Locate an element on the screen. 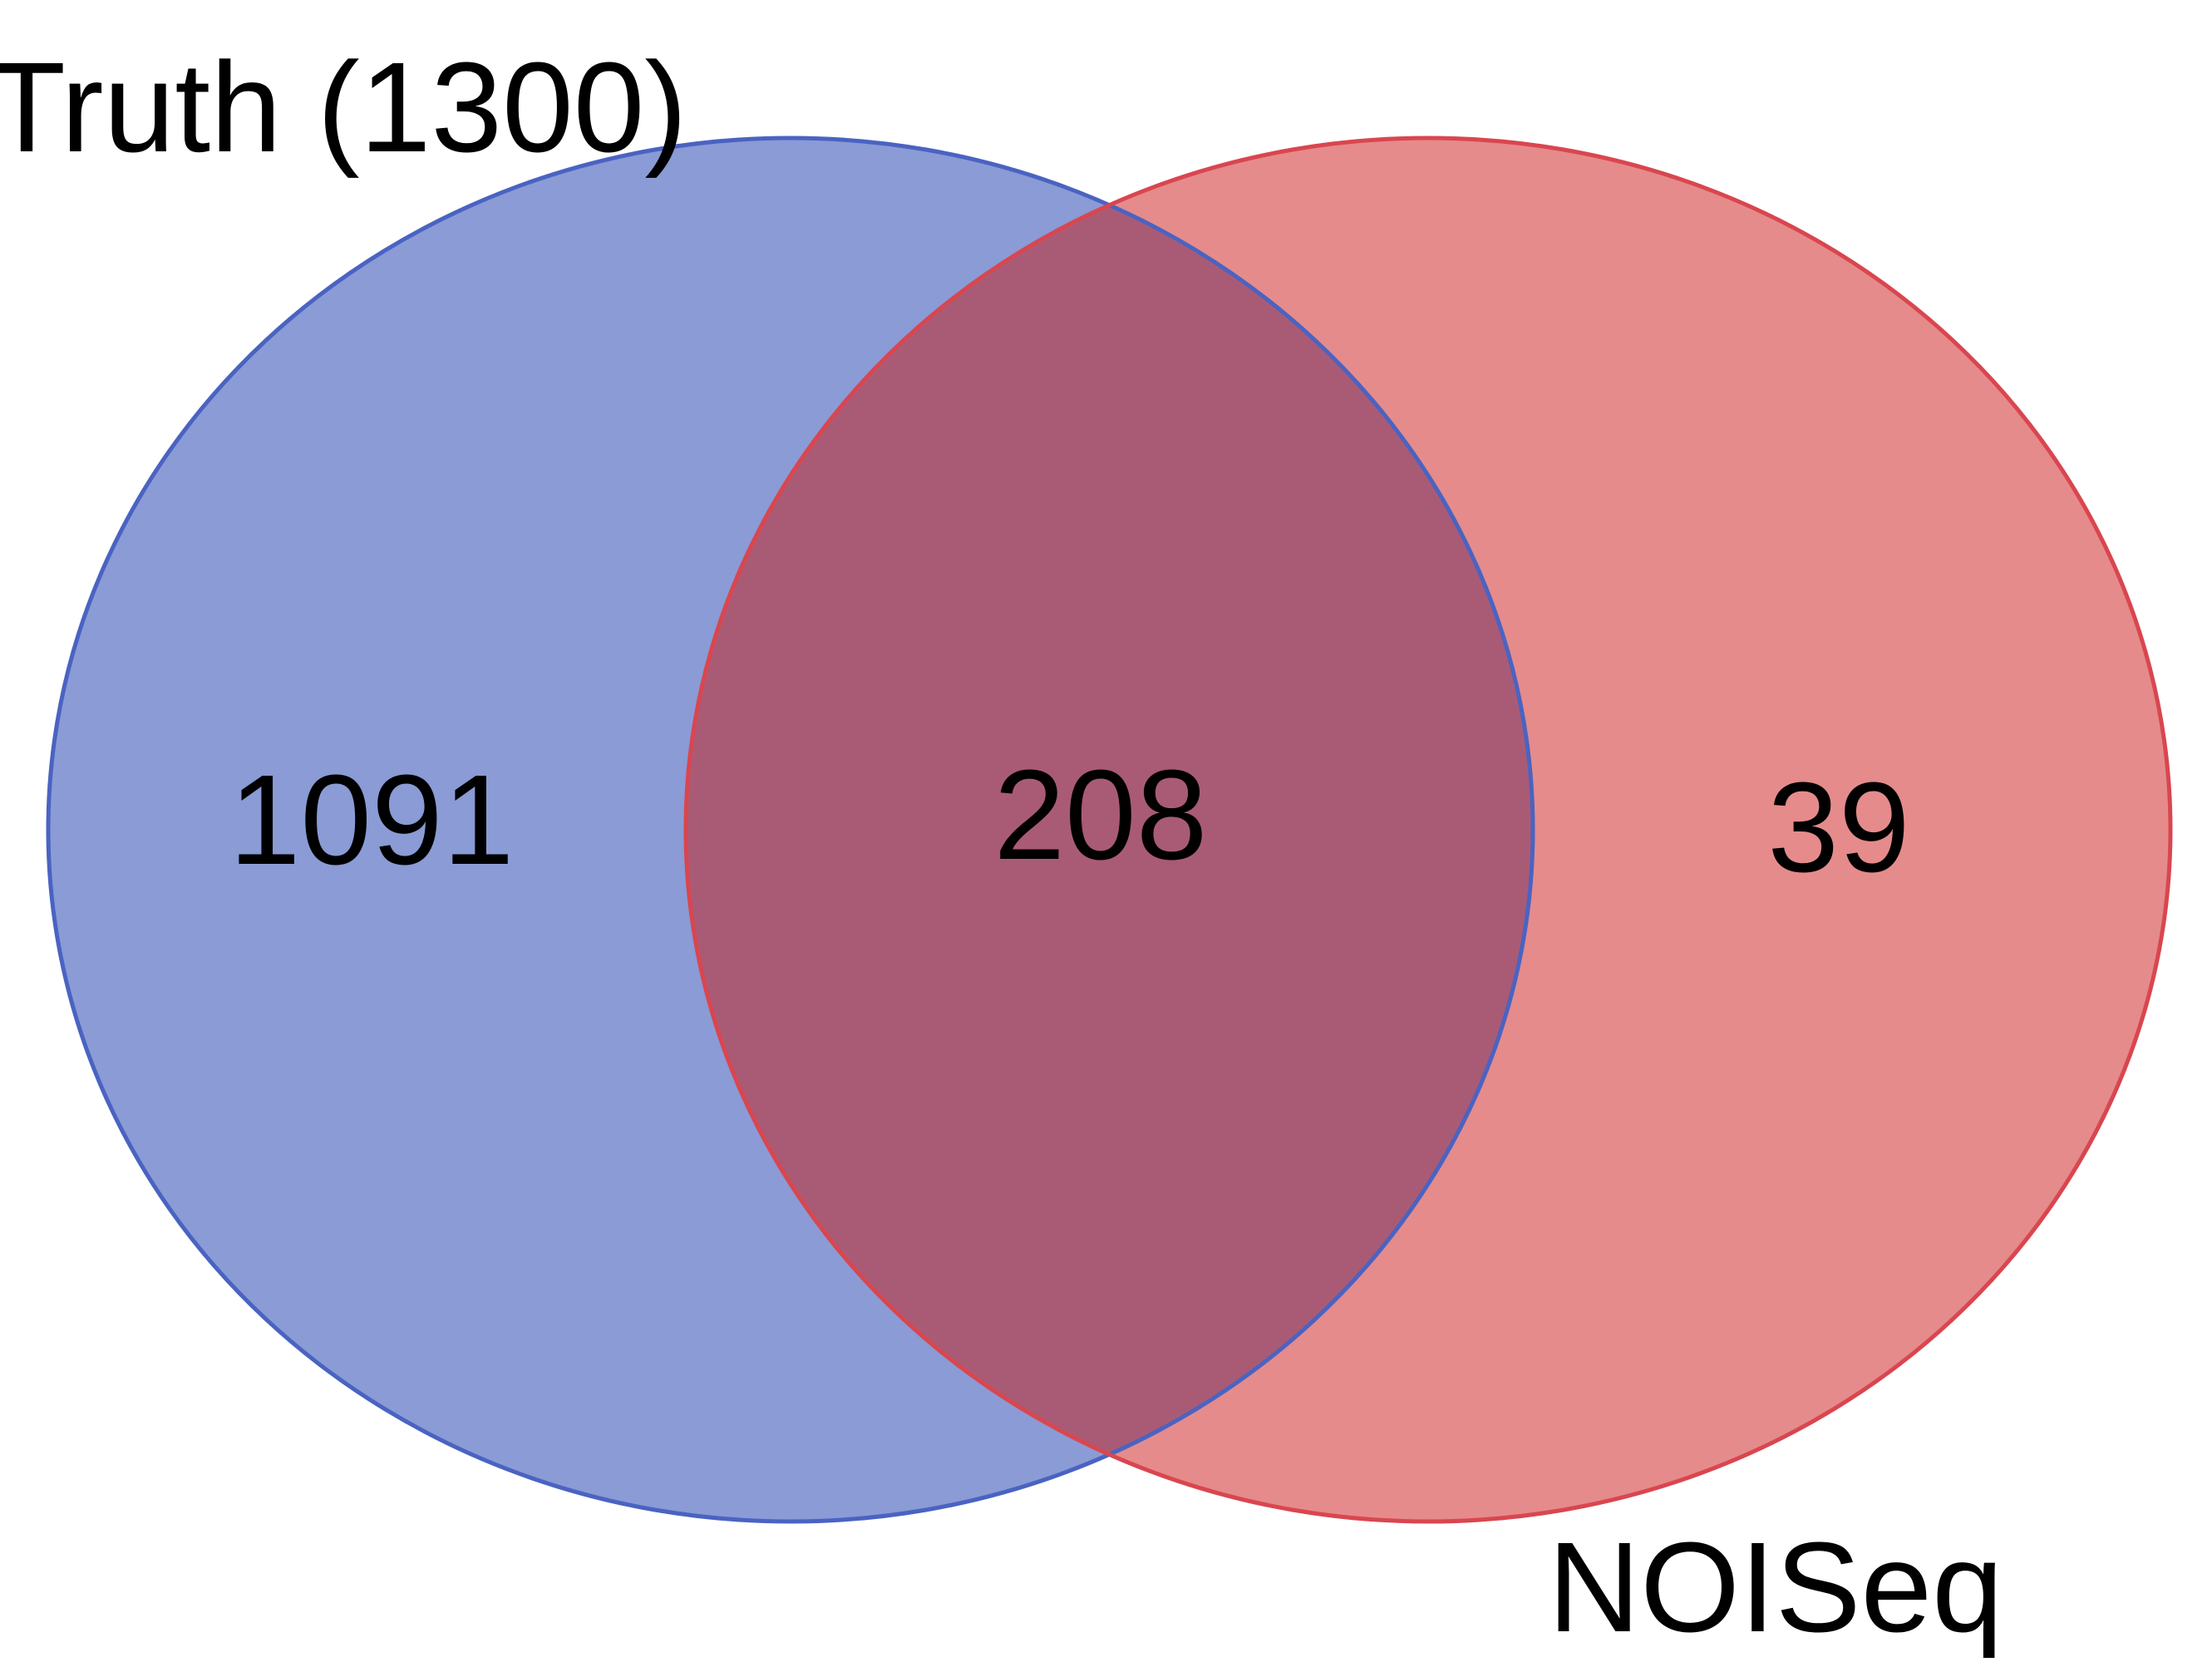  truth-only-count: 1091 is located at coordinates (372, 819).